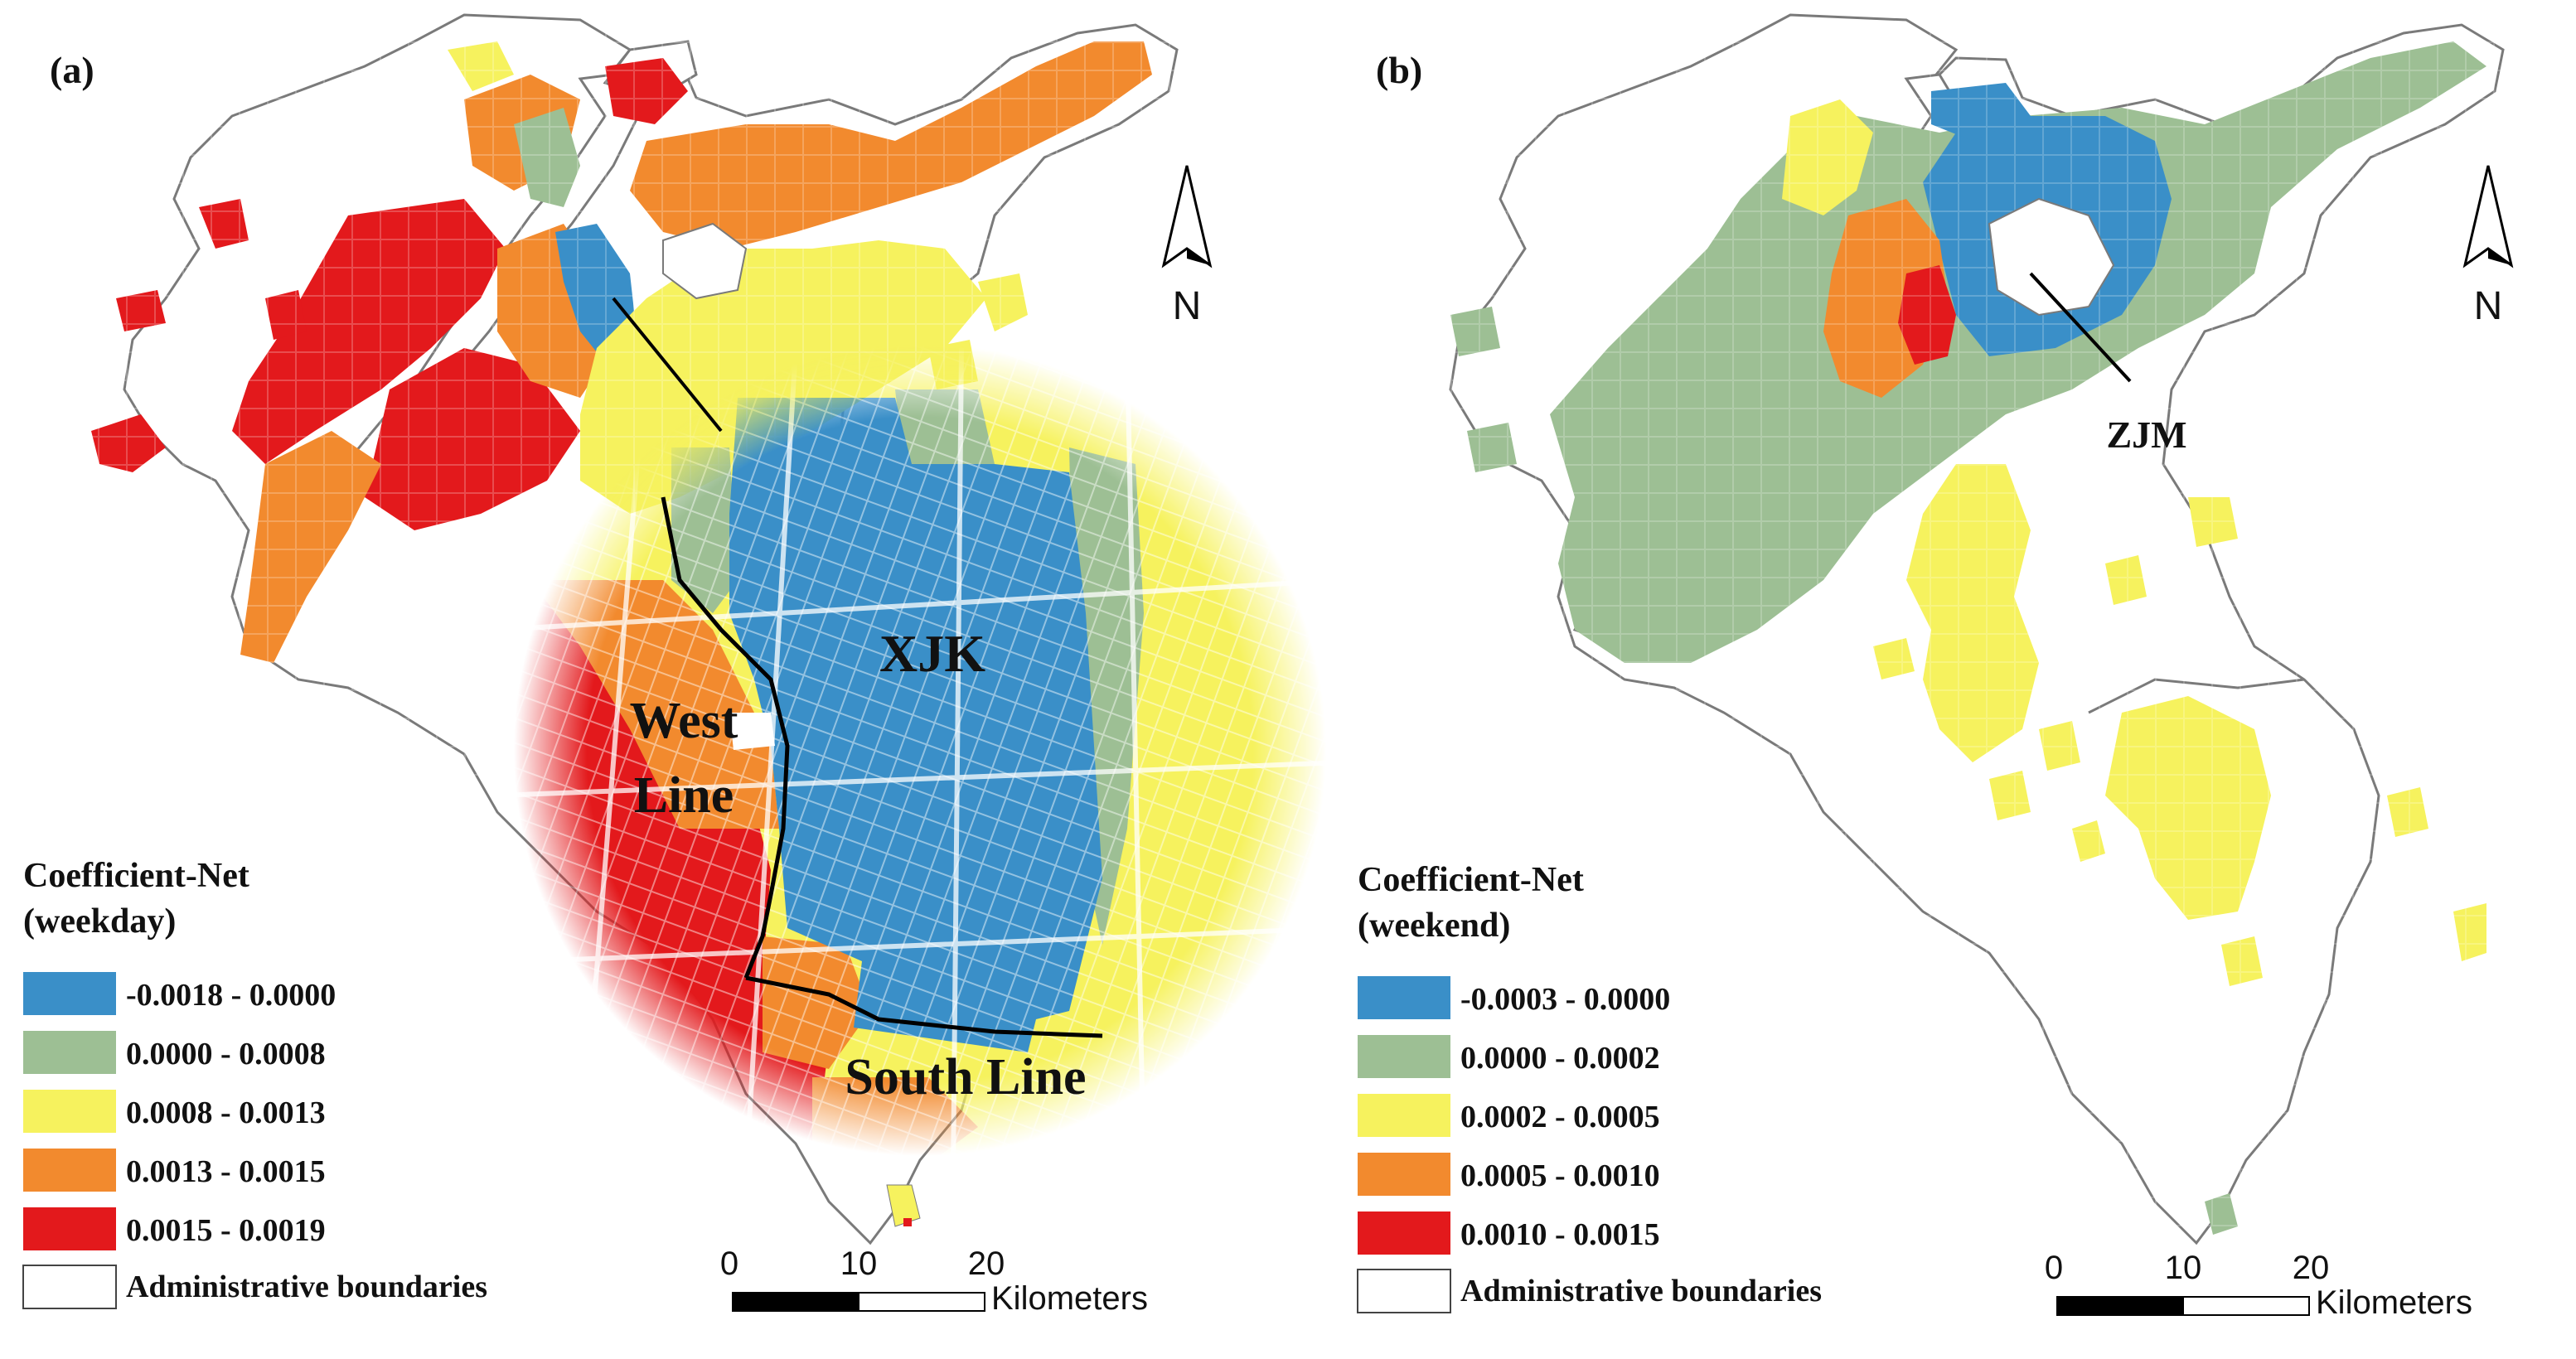 Image resolution: width=2576 pixels, height=1359 pixels. What do you see at coordinates (2394, 1302) in the screenshot?
I see `scalebar-b-unit: Kilometers` at bounding box center [2394, 1302].